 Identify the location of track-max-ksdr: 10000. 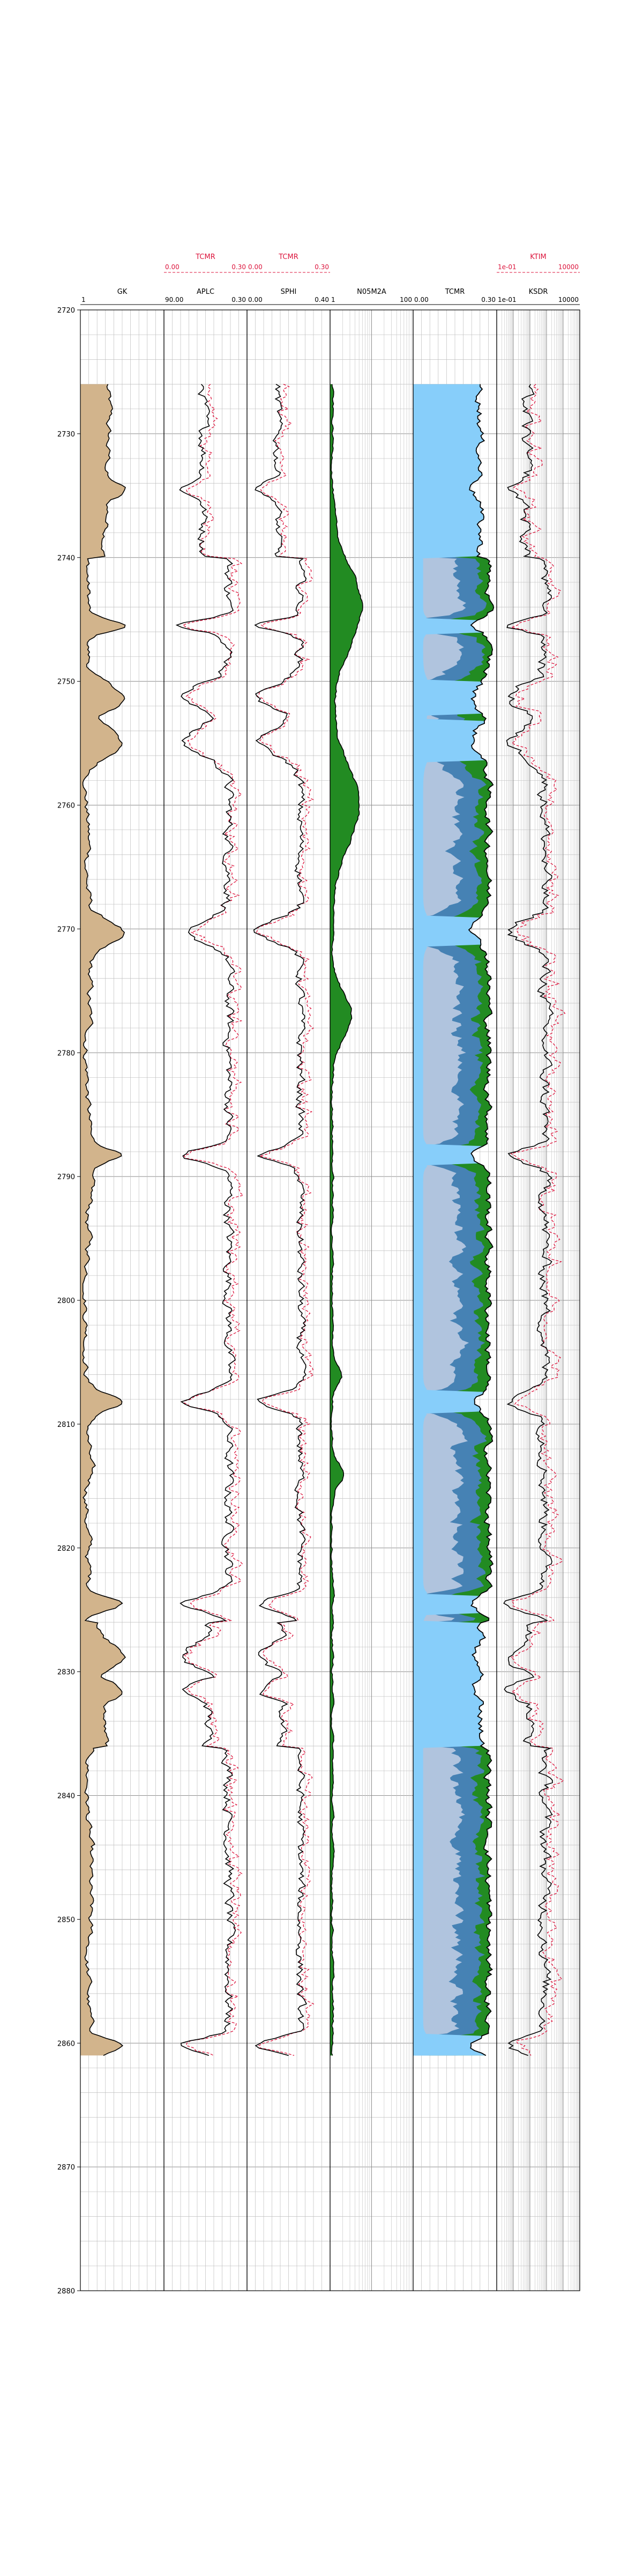
(568, 300).